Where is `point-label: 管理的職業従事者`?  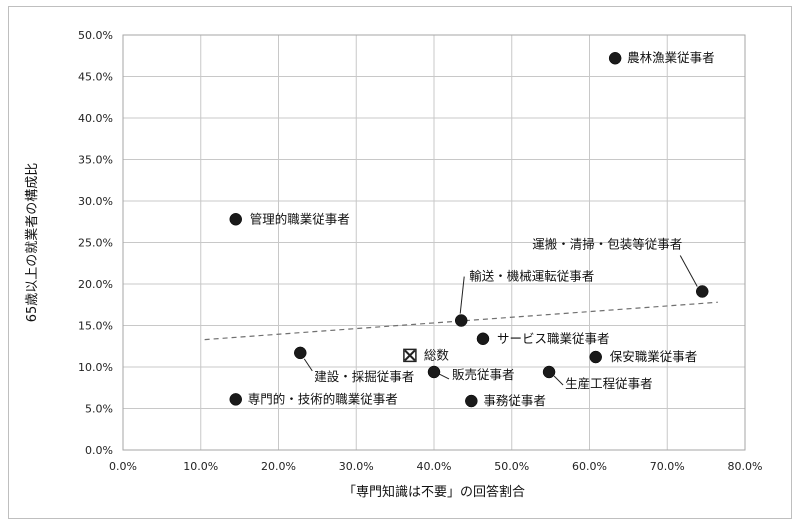 point-label: 管理的職業従事者 is located at coordinates (300, 218).